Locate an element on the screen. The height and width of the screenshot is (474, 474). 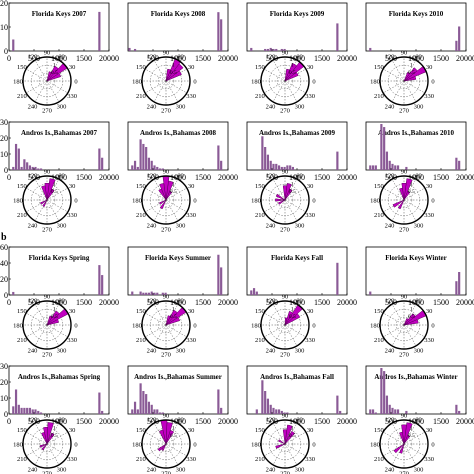
histogram-title: Florida Keys 2008 is located at coordinates (178, 14).